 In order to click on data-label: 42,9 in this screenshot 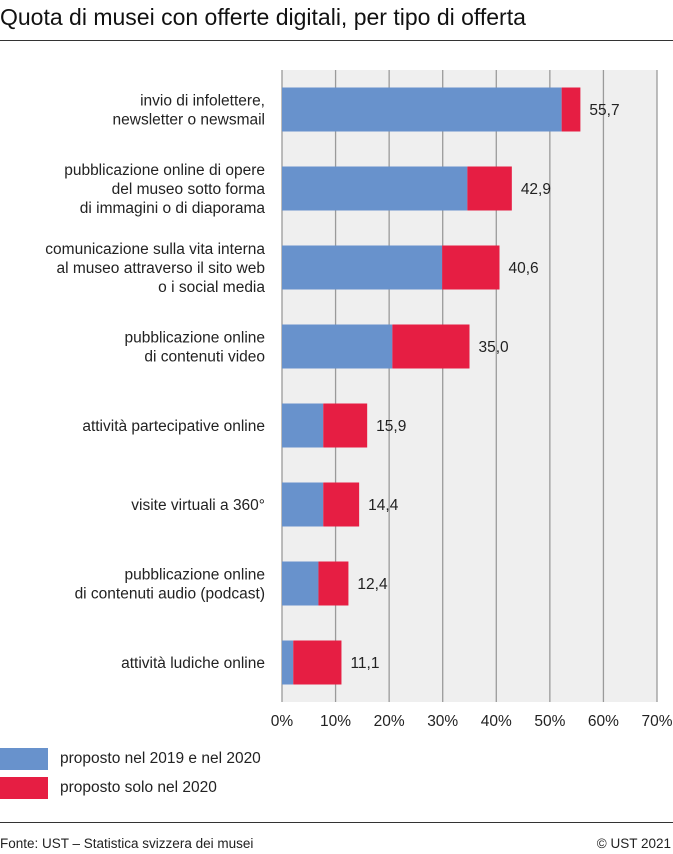, I will do `click(536, 189)`.